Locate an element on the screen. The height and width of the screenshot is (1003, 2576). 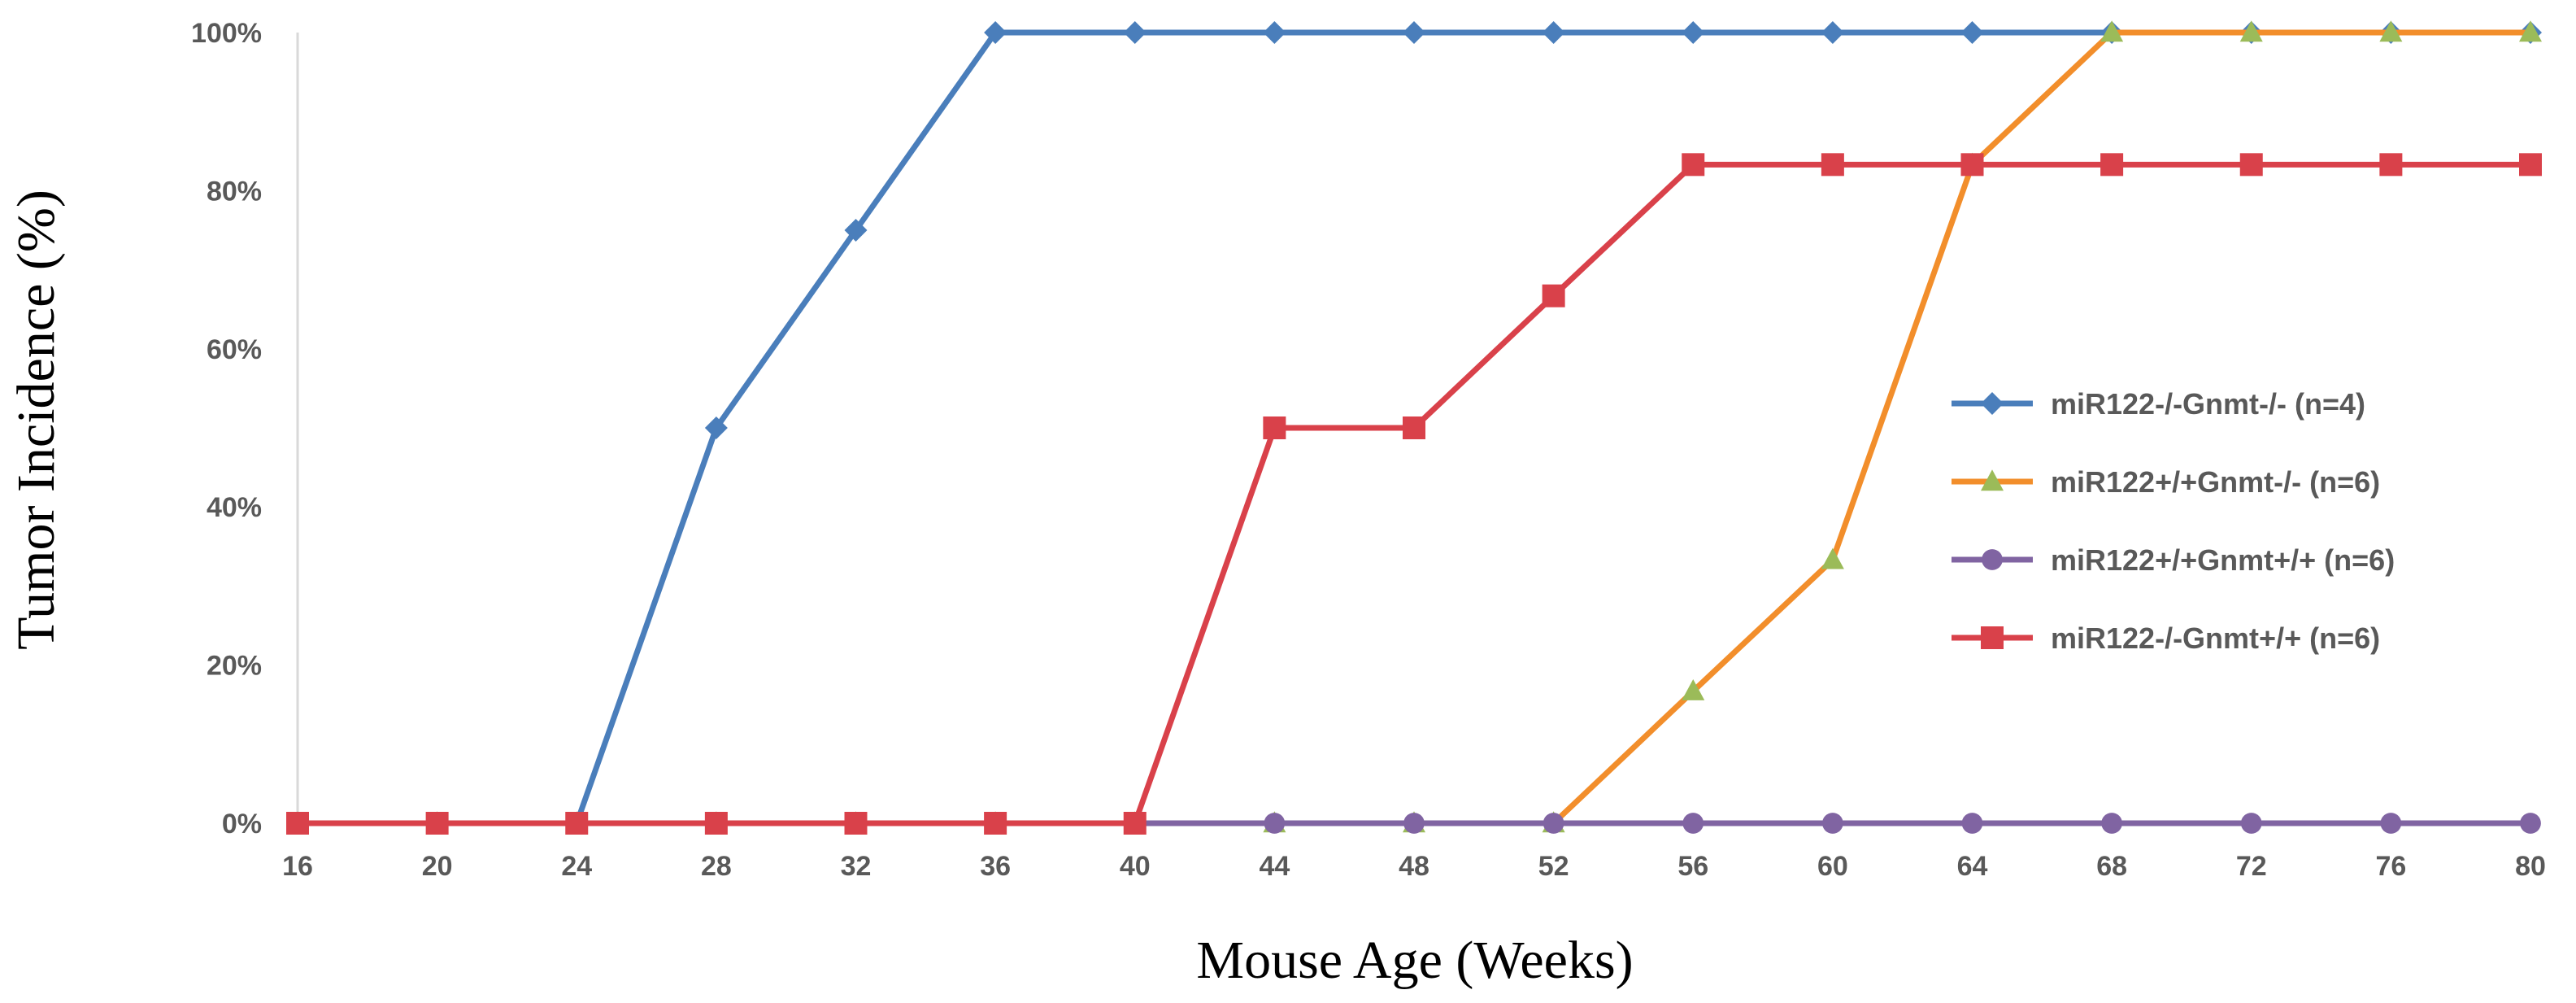
x-tick-label: 40 is located at coordinates (1136, 867).